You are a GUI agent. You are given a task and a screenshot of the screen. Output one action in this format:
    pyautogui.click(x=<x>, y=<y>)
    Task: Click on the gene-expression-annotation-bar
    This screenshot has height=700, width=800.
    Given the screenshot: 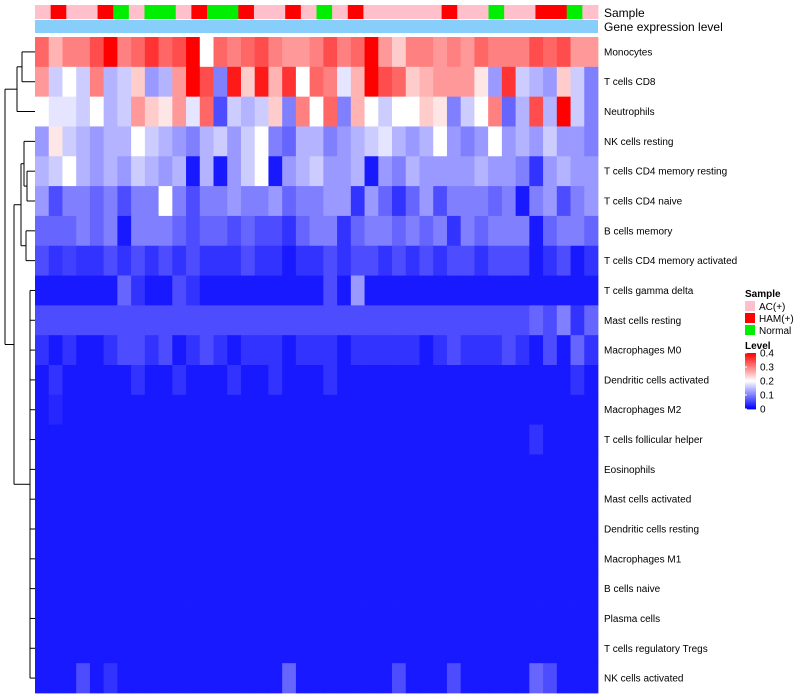 What is the action you would take?
    pyautogui.click(x=316, y=26)
    